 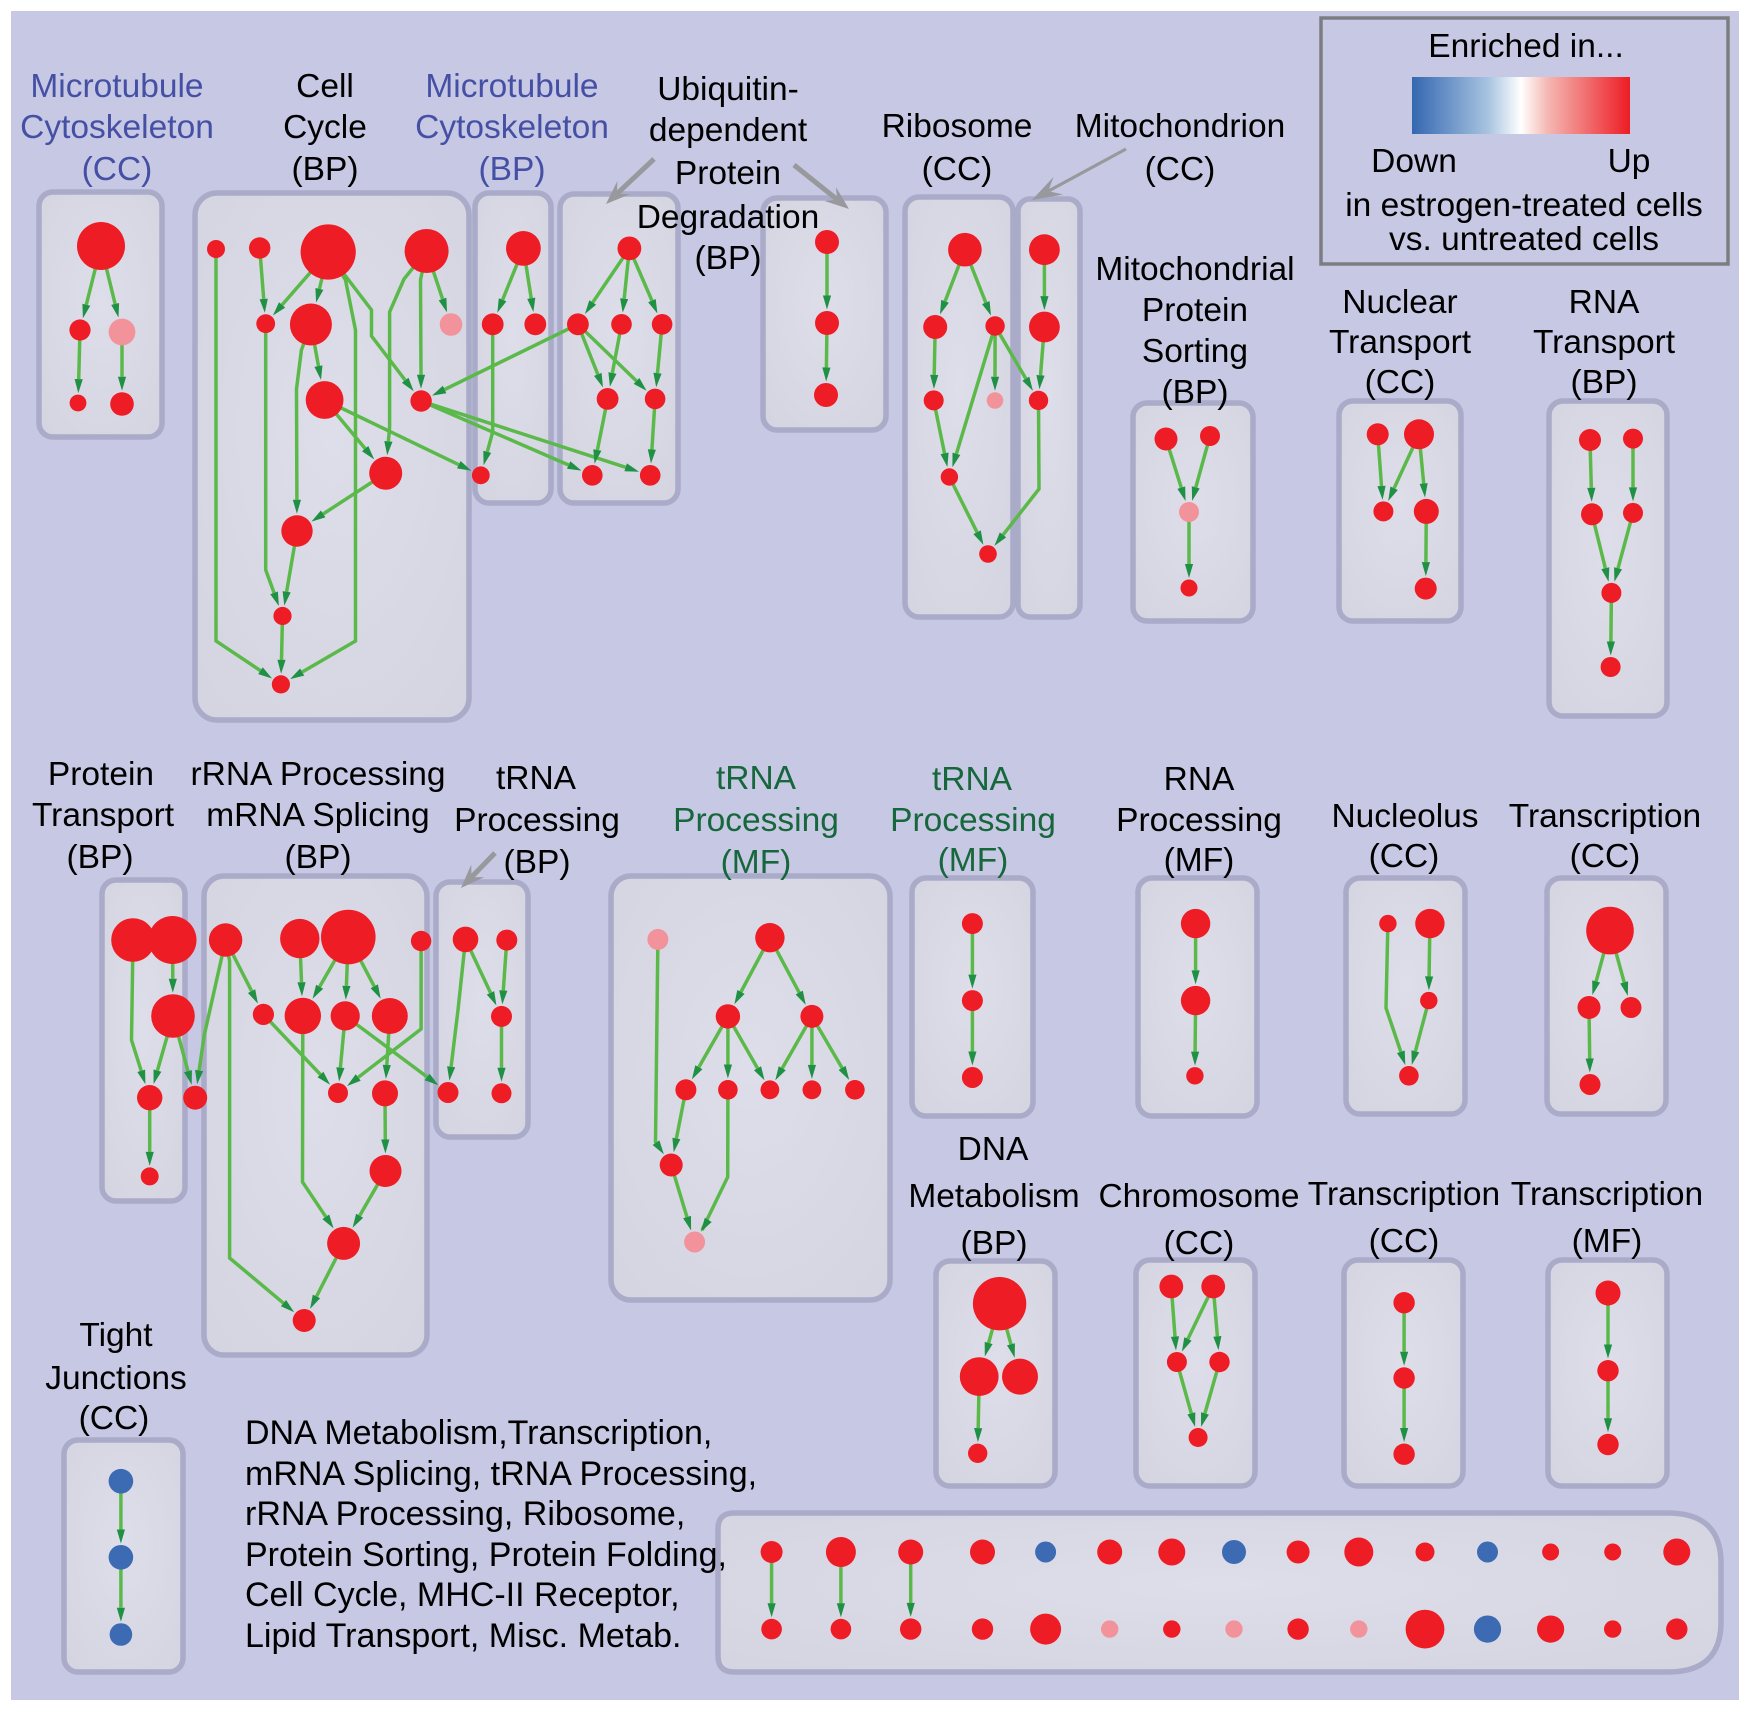 I want to click on svg-text: Cell, so click(x=325, y=86).